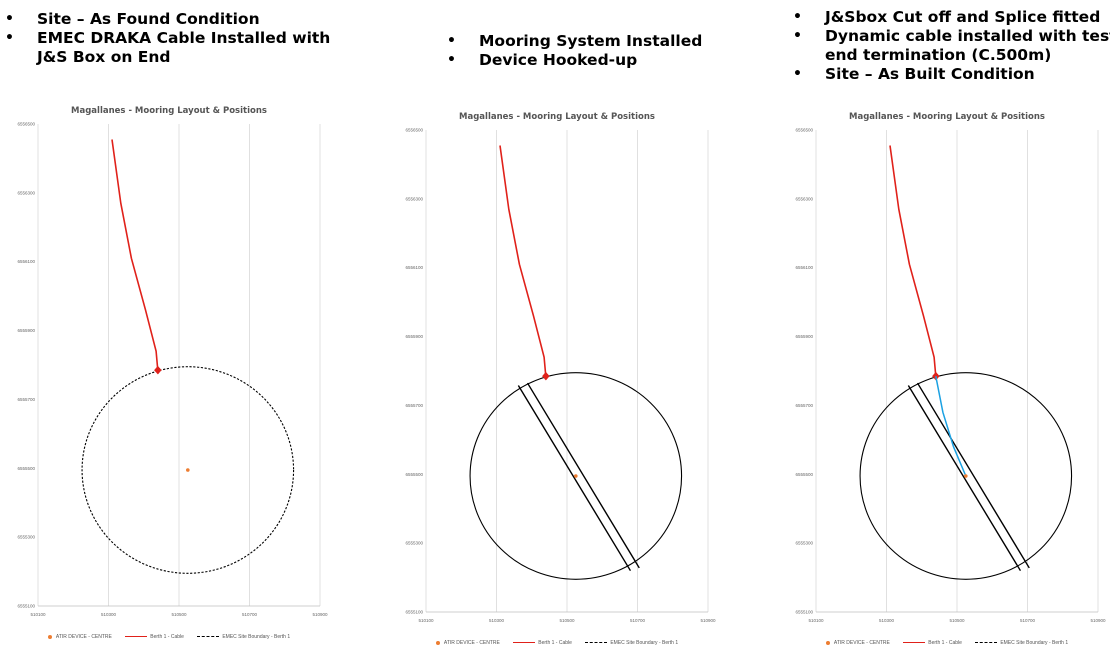 The width and height of the screenshot is (1110, 653). I want to click on bullet-item: EMEC DRAKA Cable Installed with, so click(167, 38).